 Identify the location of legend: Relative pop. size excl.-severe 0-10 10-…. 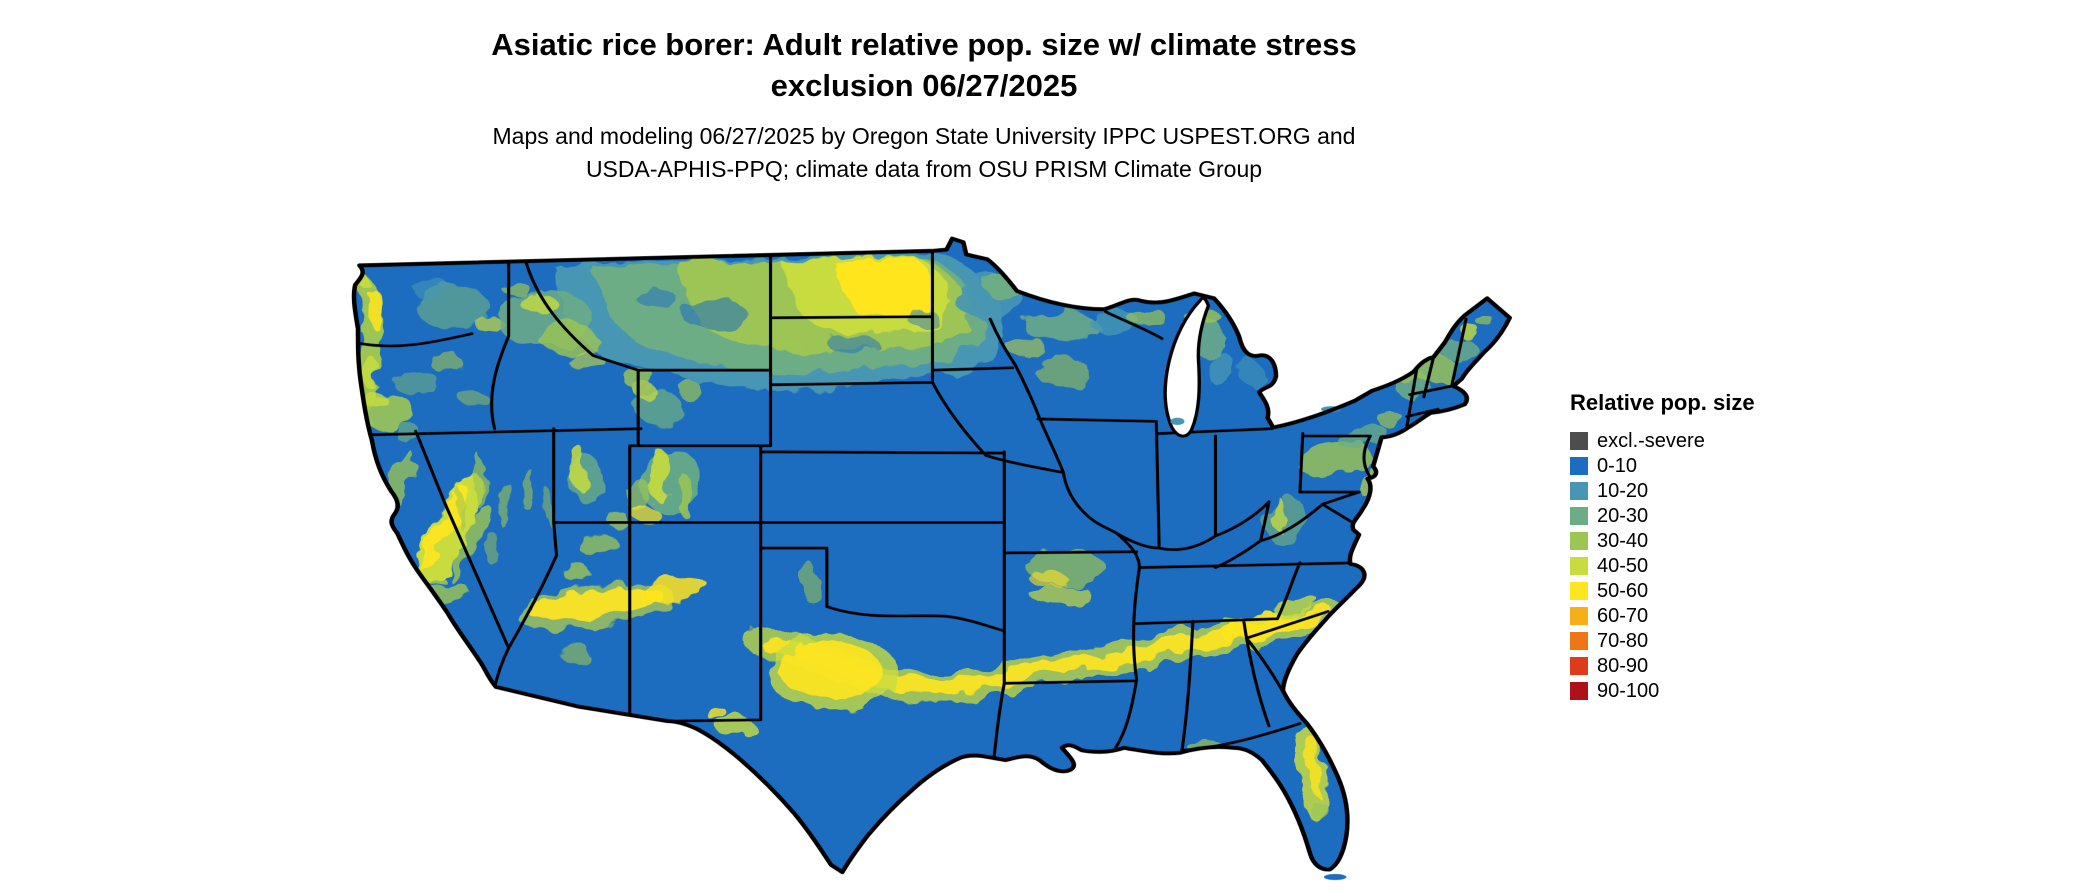
(1710, 547).